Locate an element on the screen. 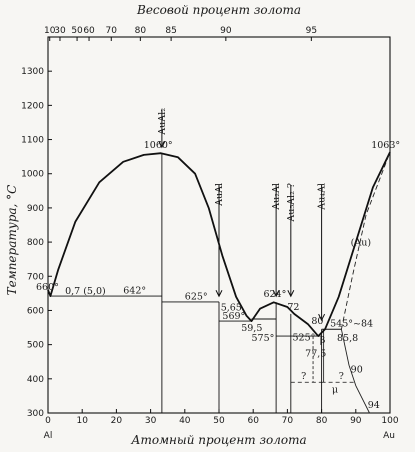 The width and height of the screenshot is (415, 452). bottom-tick-label: 20 is located at coordinates (117, 421).